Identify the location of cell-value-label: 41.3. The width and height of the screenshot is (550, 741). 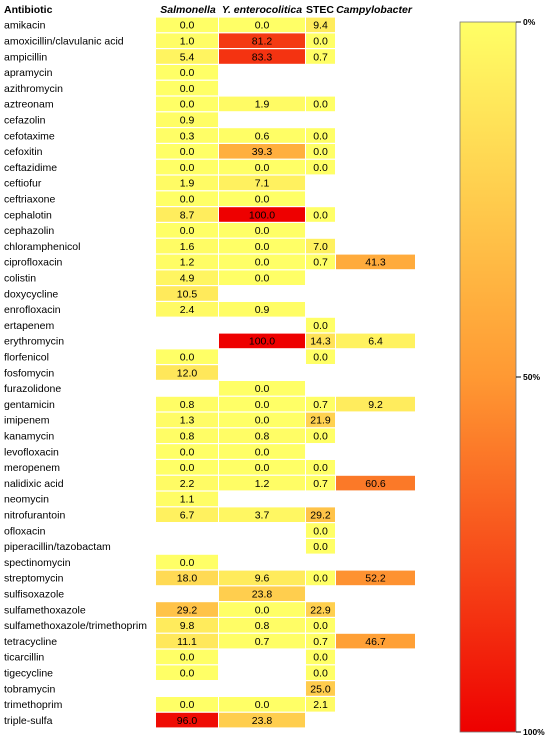
(375, 263).